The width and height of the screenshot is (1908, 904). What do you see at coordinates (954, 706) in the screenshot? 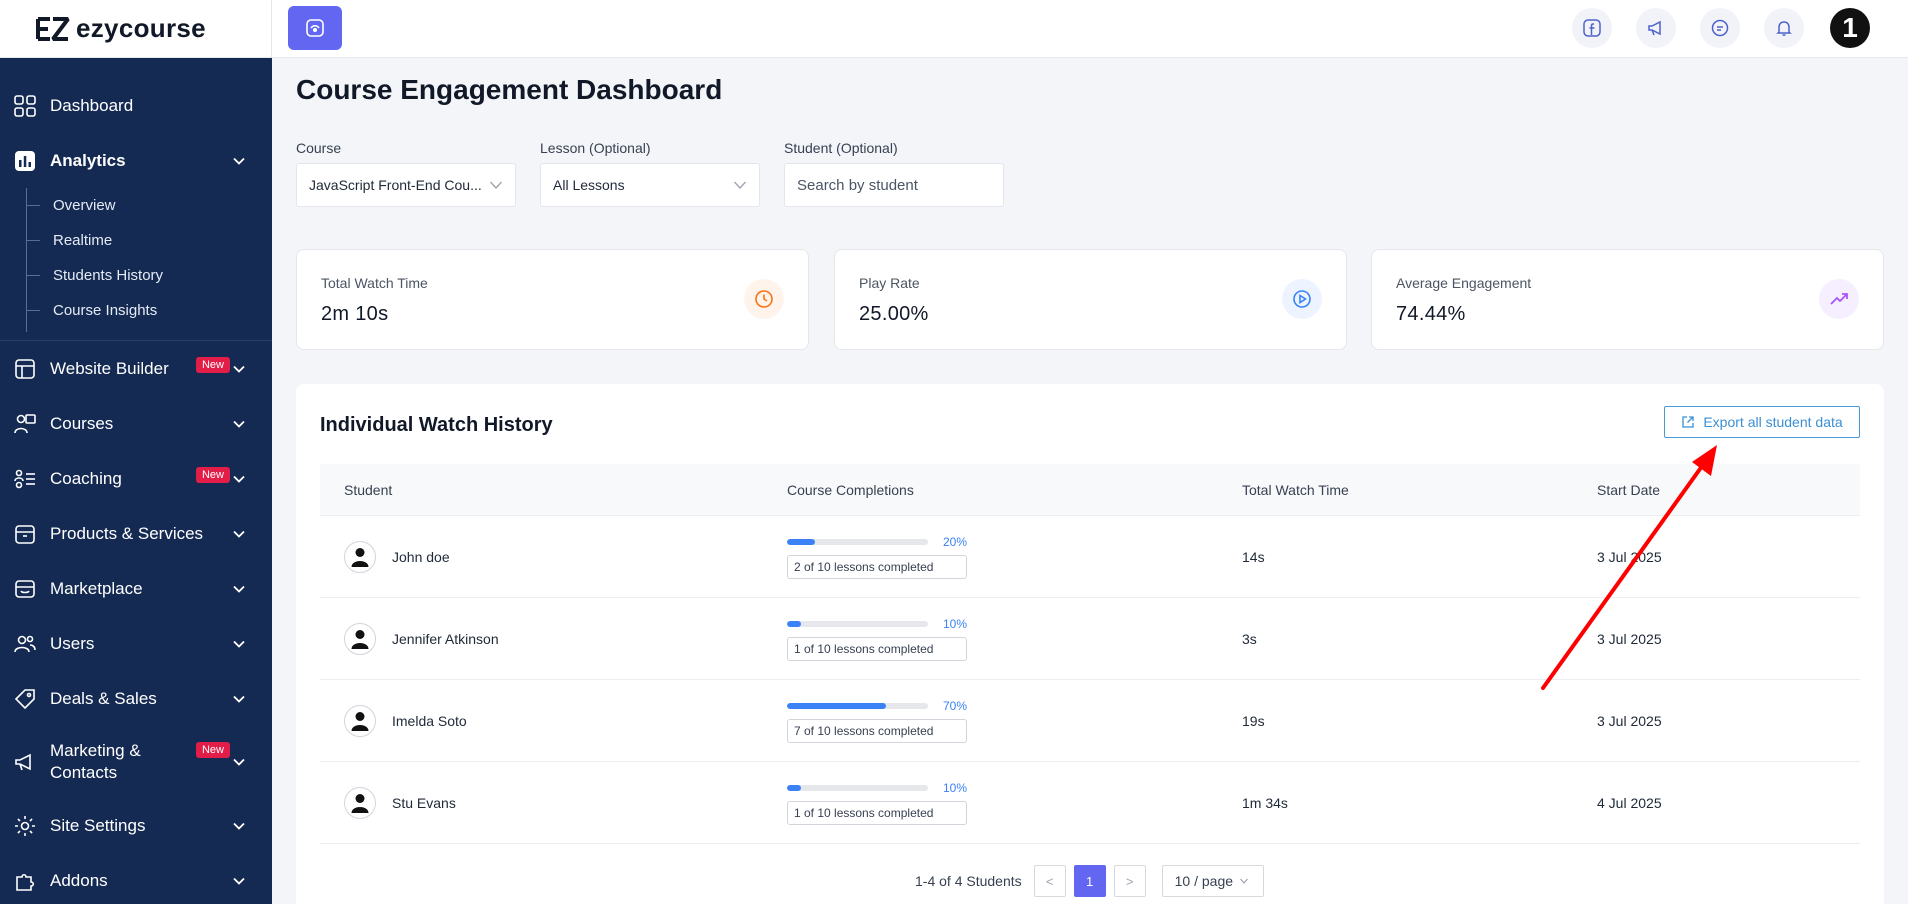
I see `progress-percent: 70%` at bounding box center [954, 706].